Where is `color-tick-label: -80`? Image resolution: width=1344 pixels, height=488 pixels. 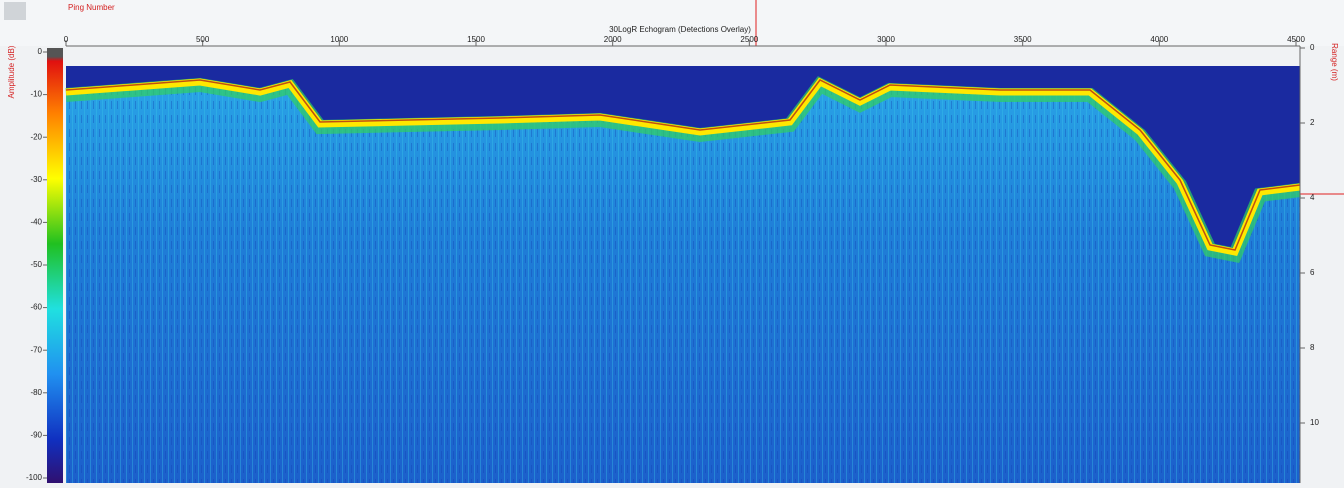 color-tick-label: -80 is located at coordinates (36, 392).